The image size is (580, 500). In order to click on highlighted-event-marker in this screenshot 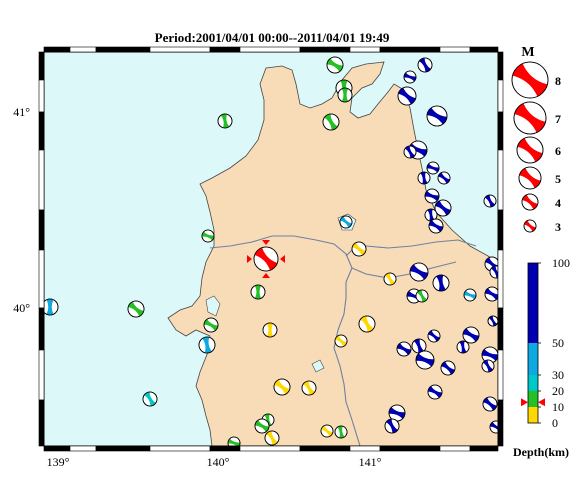, I will do `click(266, 259)`.